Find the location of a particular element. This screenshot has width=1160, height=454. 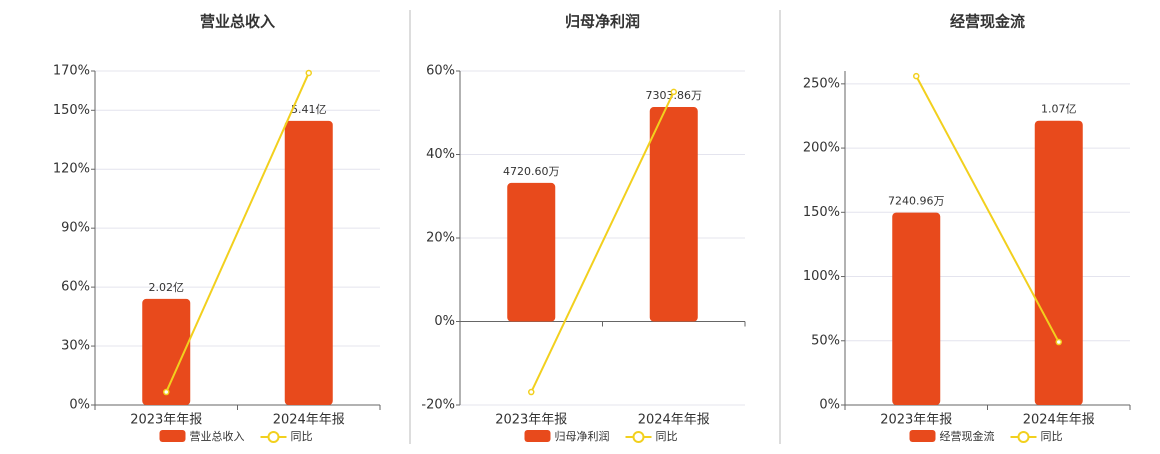

data-label: 2.02亿 is located at coordinates (167, 287).